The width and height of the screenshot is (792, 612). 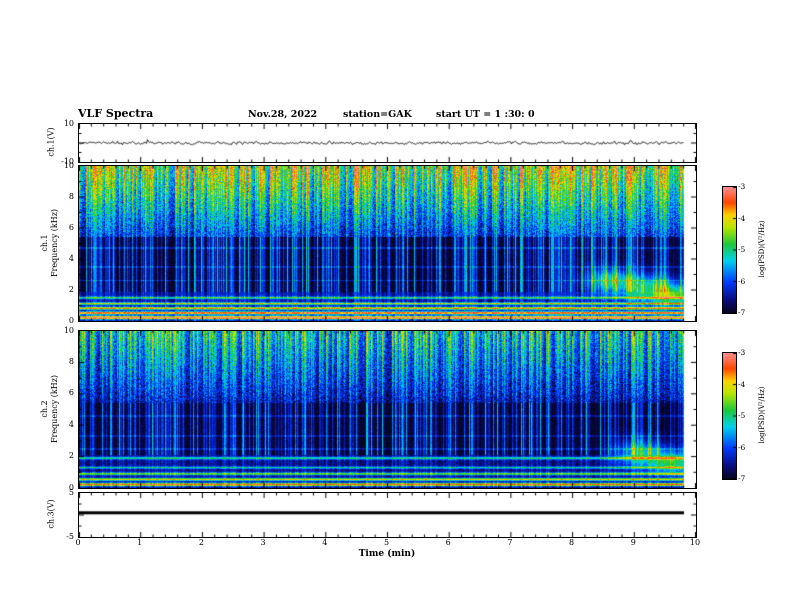 I want to click on colorbar-2-canvas, so click(x=729, y=416).